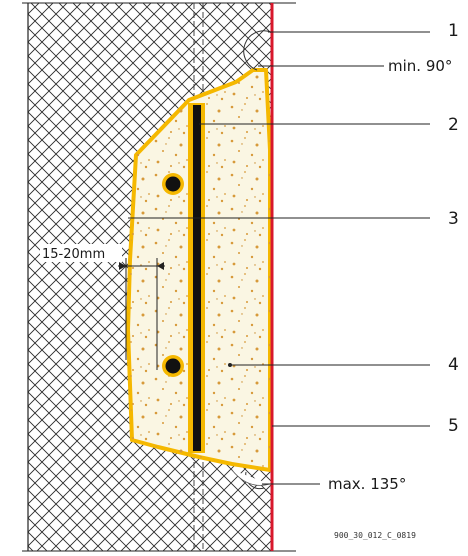 The width and height of the screenshot is (468, 556). Describe the element at coordinates (230, 365) in the screenshot. I see `leader-4-dot` at that location.